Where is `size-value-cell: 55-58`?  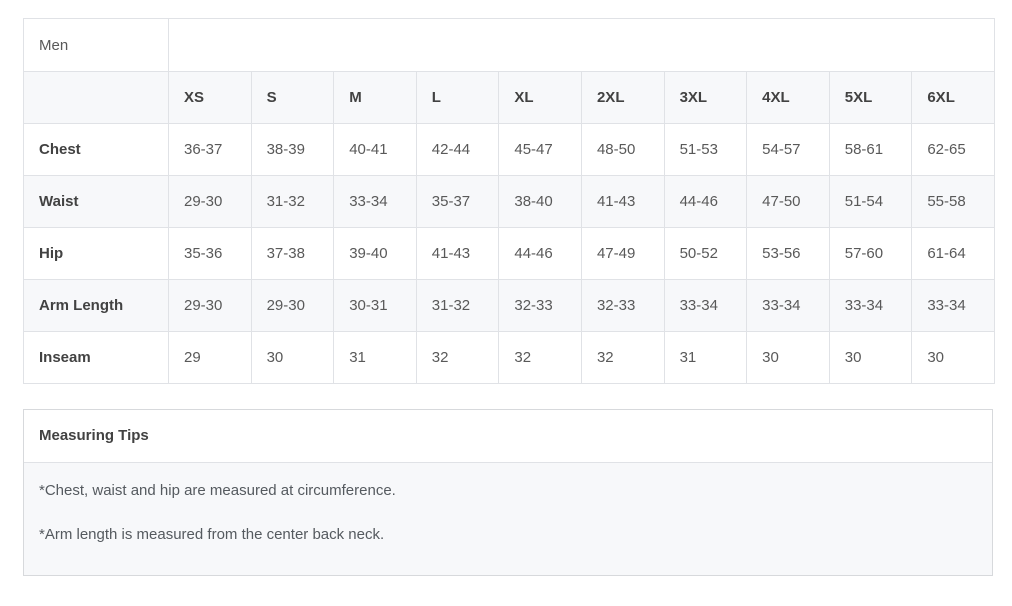
size-value-cell: 55-58 is located at coordinates (953, 201).